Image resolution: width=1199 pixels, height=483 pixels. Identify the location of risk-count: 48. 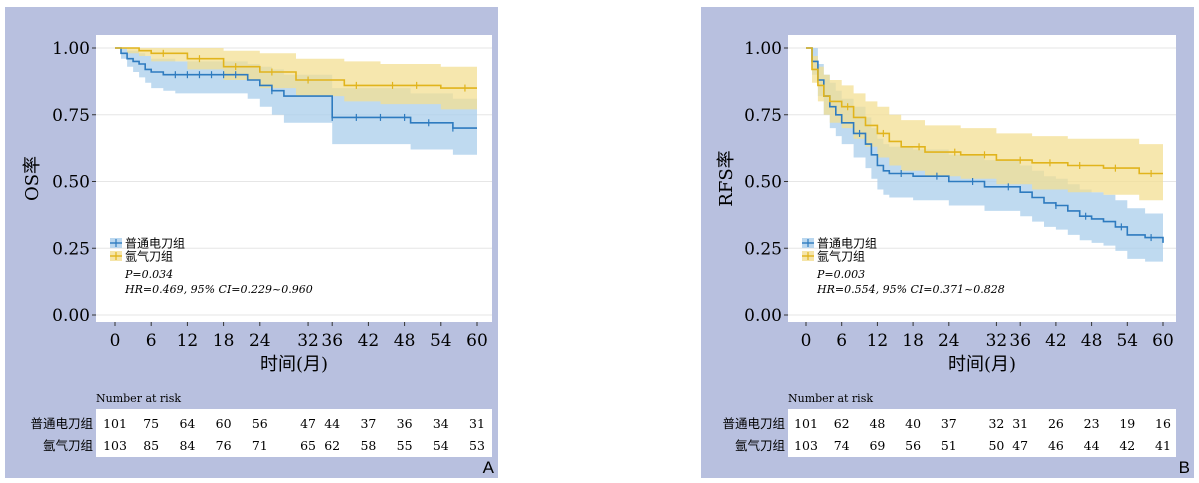
(877, 423).